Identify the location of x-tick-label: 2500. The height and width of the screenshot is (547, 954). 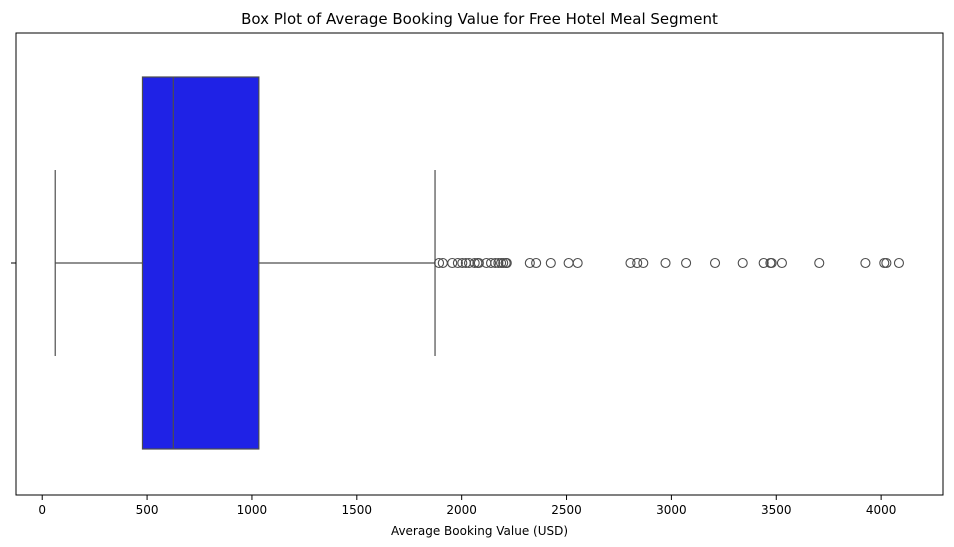
(566, 510).